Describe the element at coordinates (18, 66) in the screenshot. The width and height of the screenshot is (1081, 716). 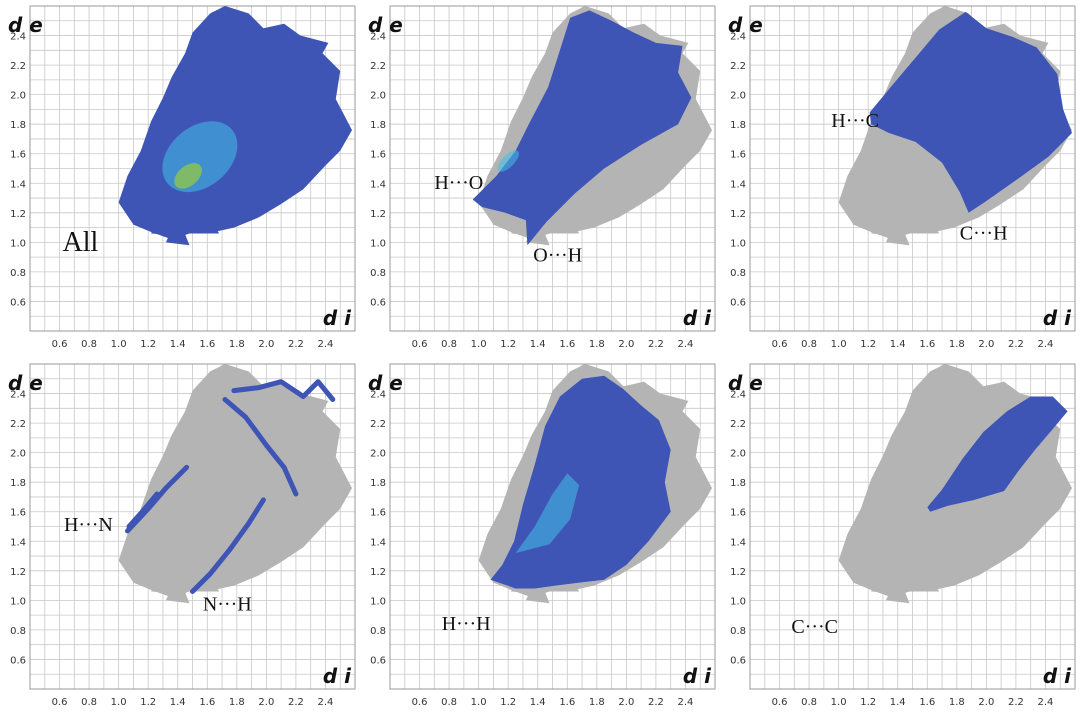
I see `y-tick-label: 2.2` at that location.